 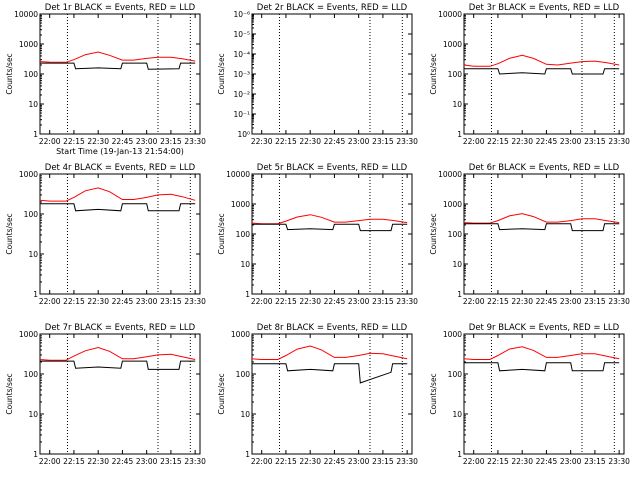 I want to click on panel-title: Det 8r BLACK = Events, RED = LLD, so click(x=332, y=328).